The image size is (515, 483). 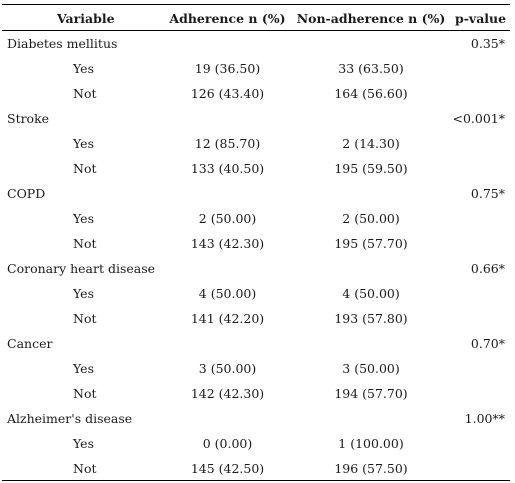 What do you see at coordinates (70, 418) in the screenshot?
I see `group-label: Alzheimer's disease` at bounding box center [70, 418].